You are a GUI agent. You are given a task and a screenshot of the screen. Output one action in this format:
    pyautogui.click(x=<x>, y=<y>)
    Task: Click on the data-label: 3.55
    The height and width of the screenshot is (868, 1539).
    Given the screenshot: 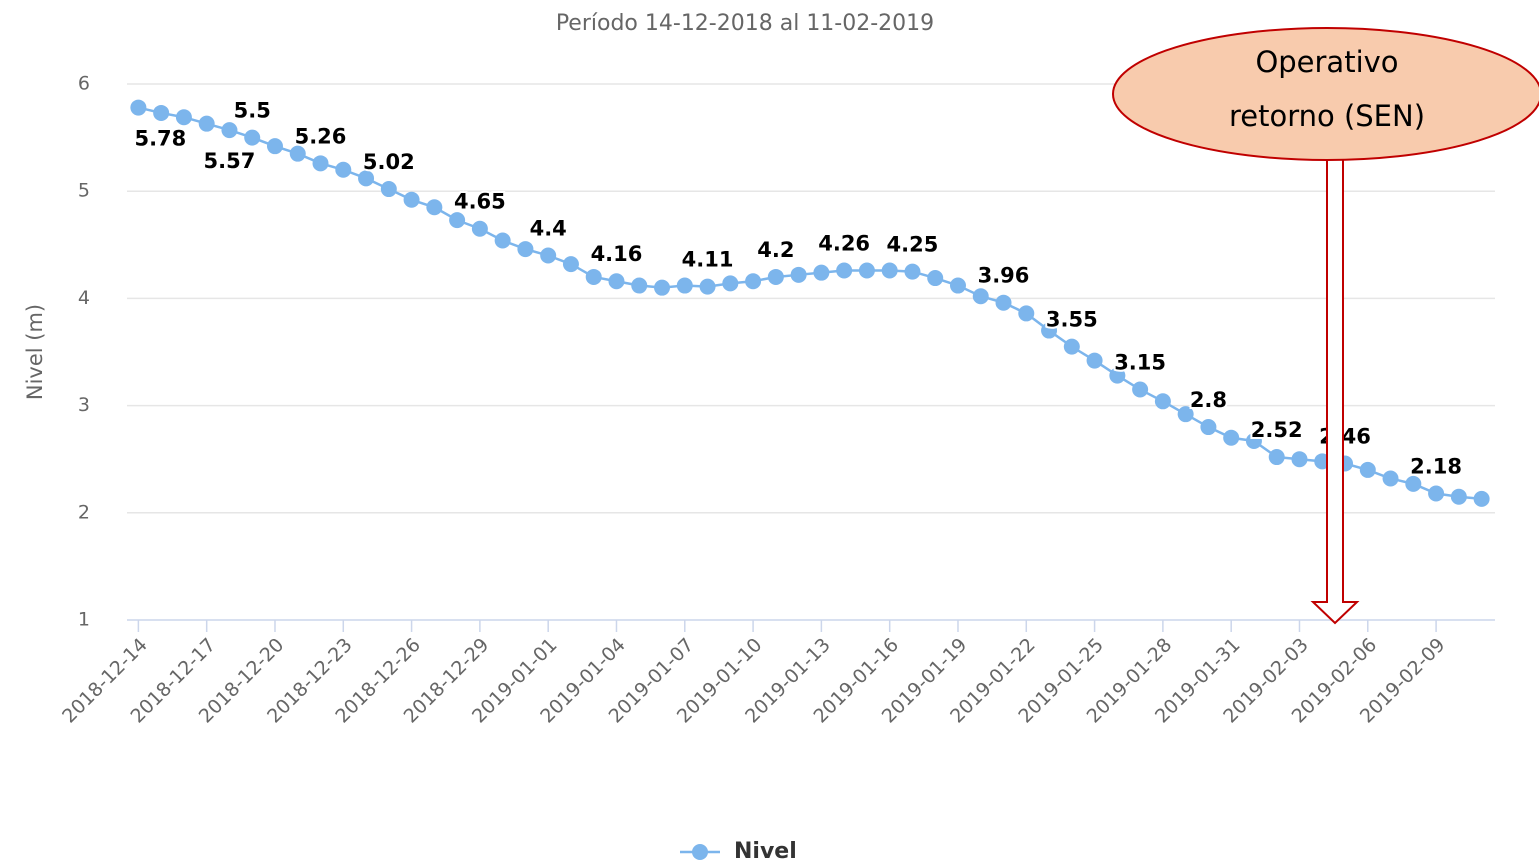 What is the action you would take?
    pyautogui.click(x=1072, y=320)
    